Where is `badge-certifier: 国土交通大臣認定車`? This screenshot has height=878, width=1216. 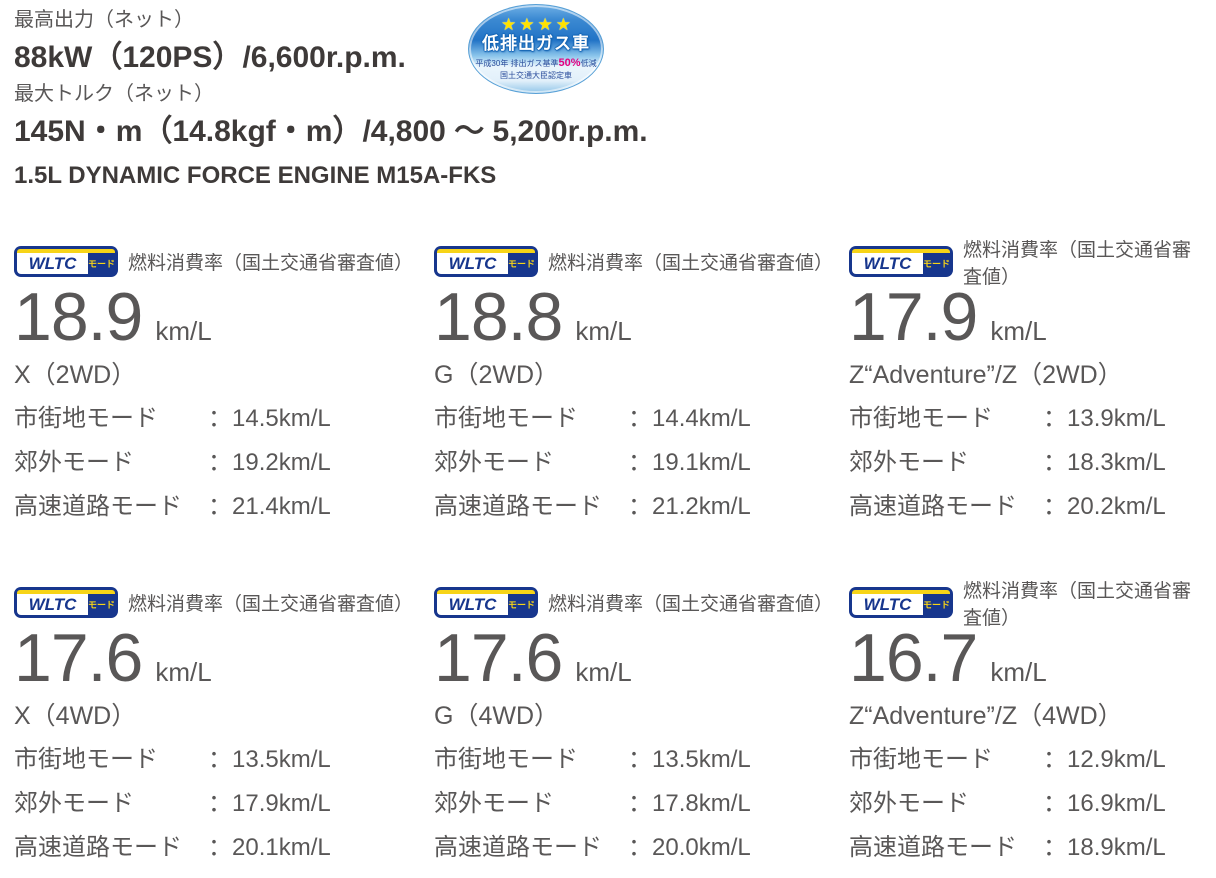
badge-certifier: 国土交通大臣認定車 is located at coordinates (536, 76).